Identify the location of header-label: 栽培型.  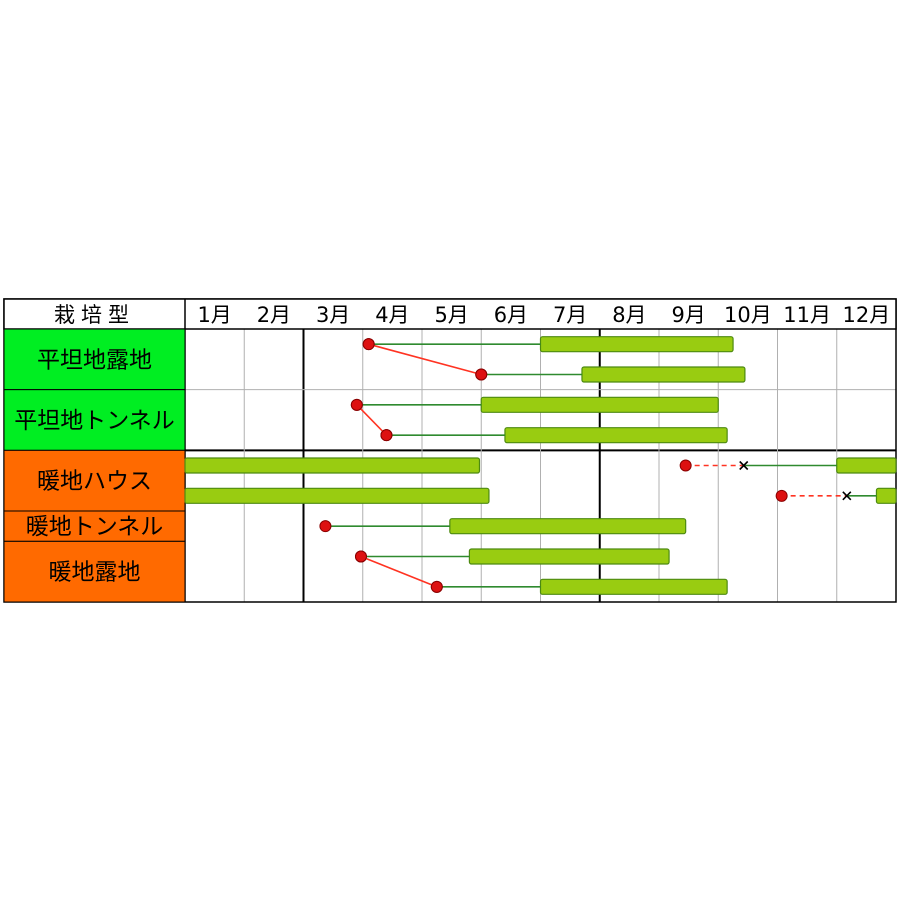
(94, 315).